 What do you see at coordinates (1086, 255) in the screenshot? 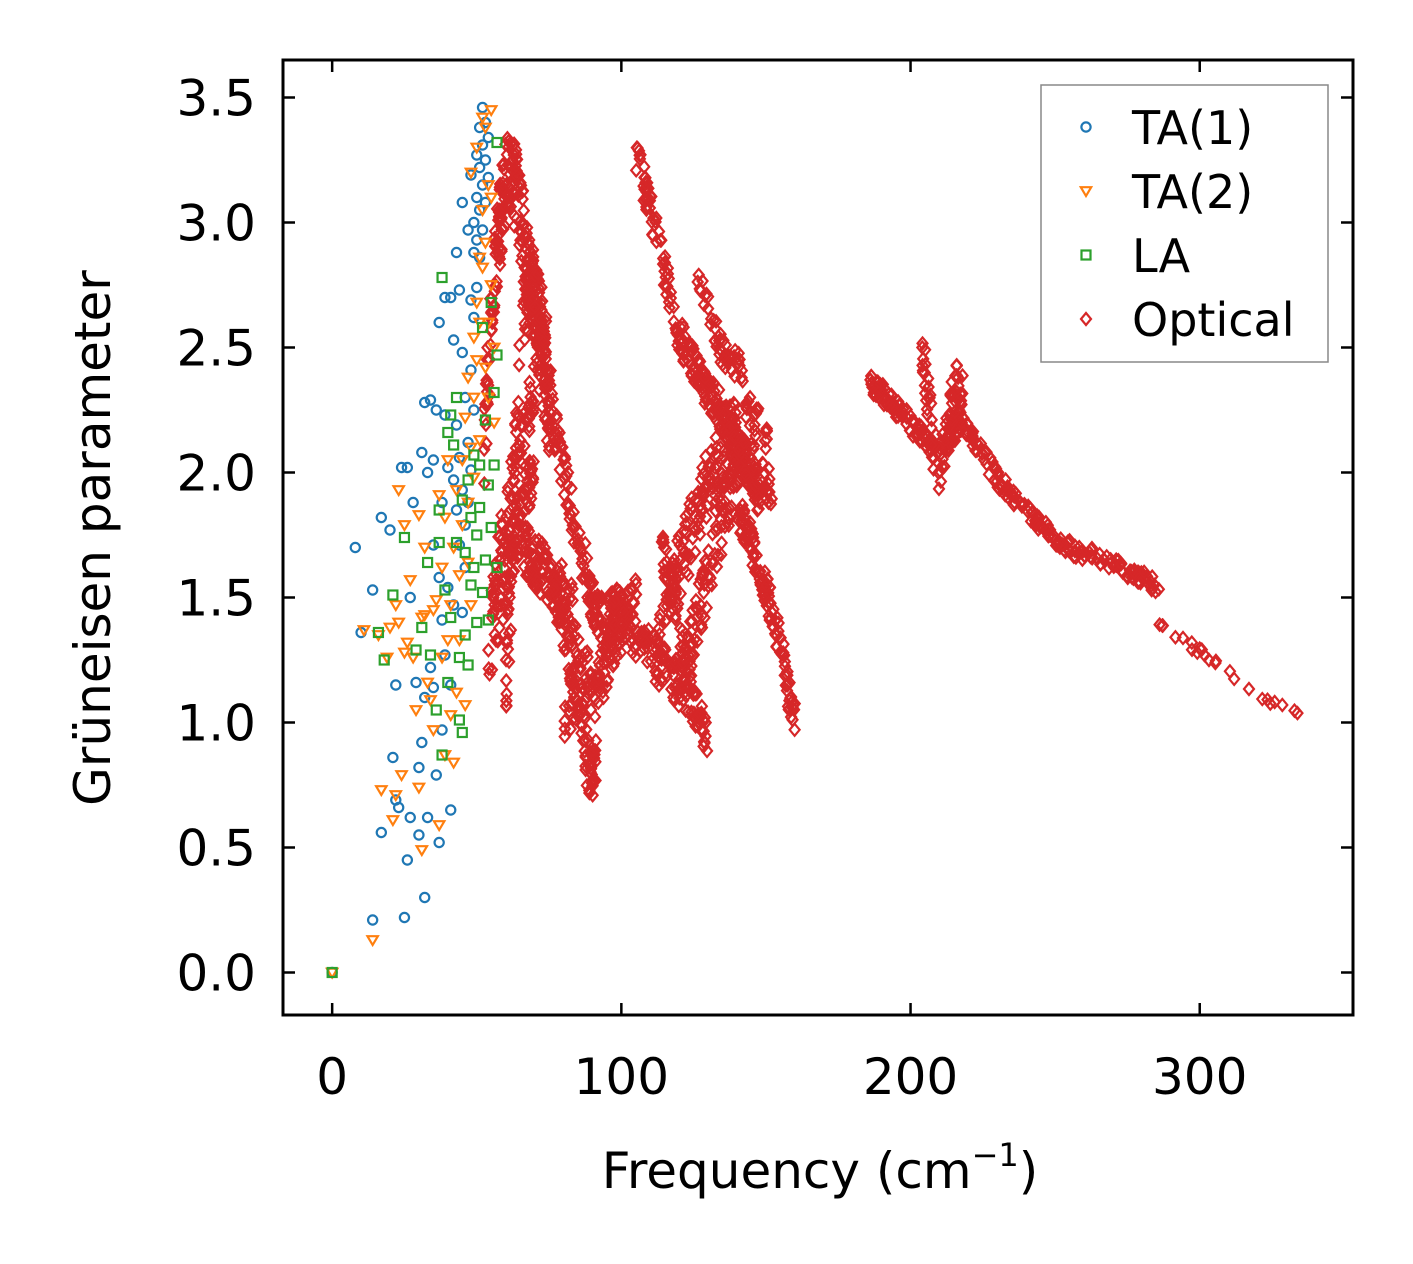
I see `legend-marker` at bounding box center [1086, 255].